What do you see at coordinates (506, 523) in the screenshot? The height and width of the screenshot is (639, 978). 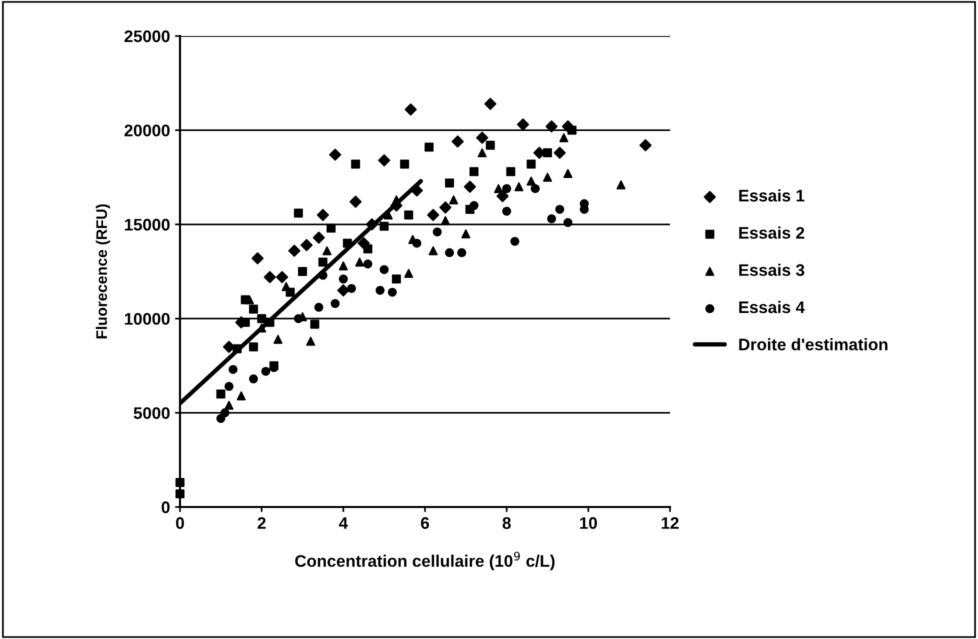 I see `x-tick-label: 8` at bounding box center [506, 523].